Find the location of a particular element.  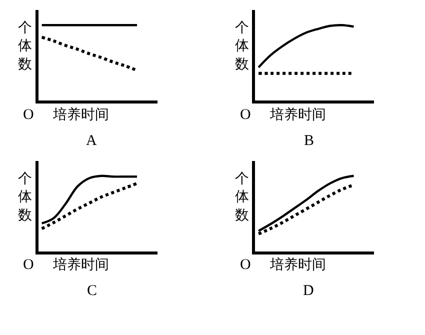

text: B is located at coordinates (309, 141).